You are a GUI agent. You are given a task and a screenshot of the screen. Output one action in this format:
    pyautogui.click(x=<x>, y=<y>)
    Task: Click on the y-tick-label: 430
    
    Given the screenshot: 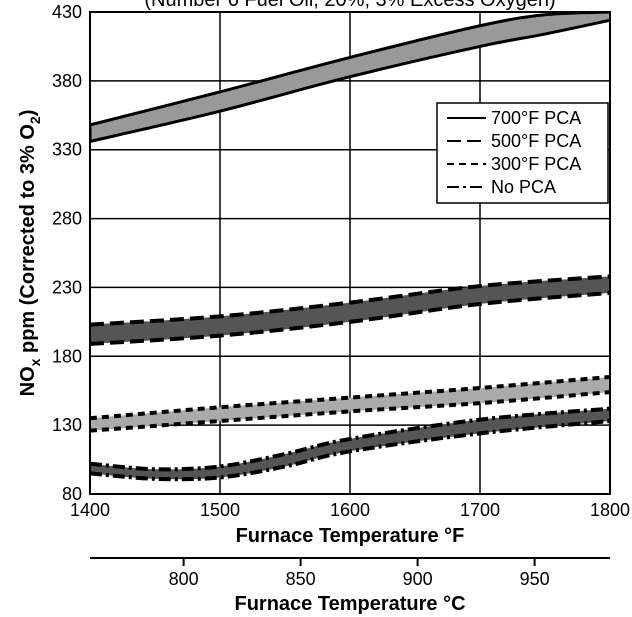 What is the action you would take?
    pyautogui.click(x=67, y=12)
    